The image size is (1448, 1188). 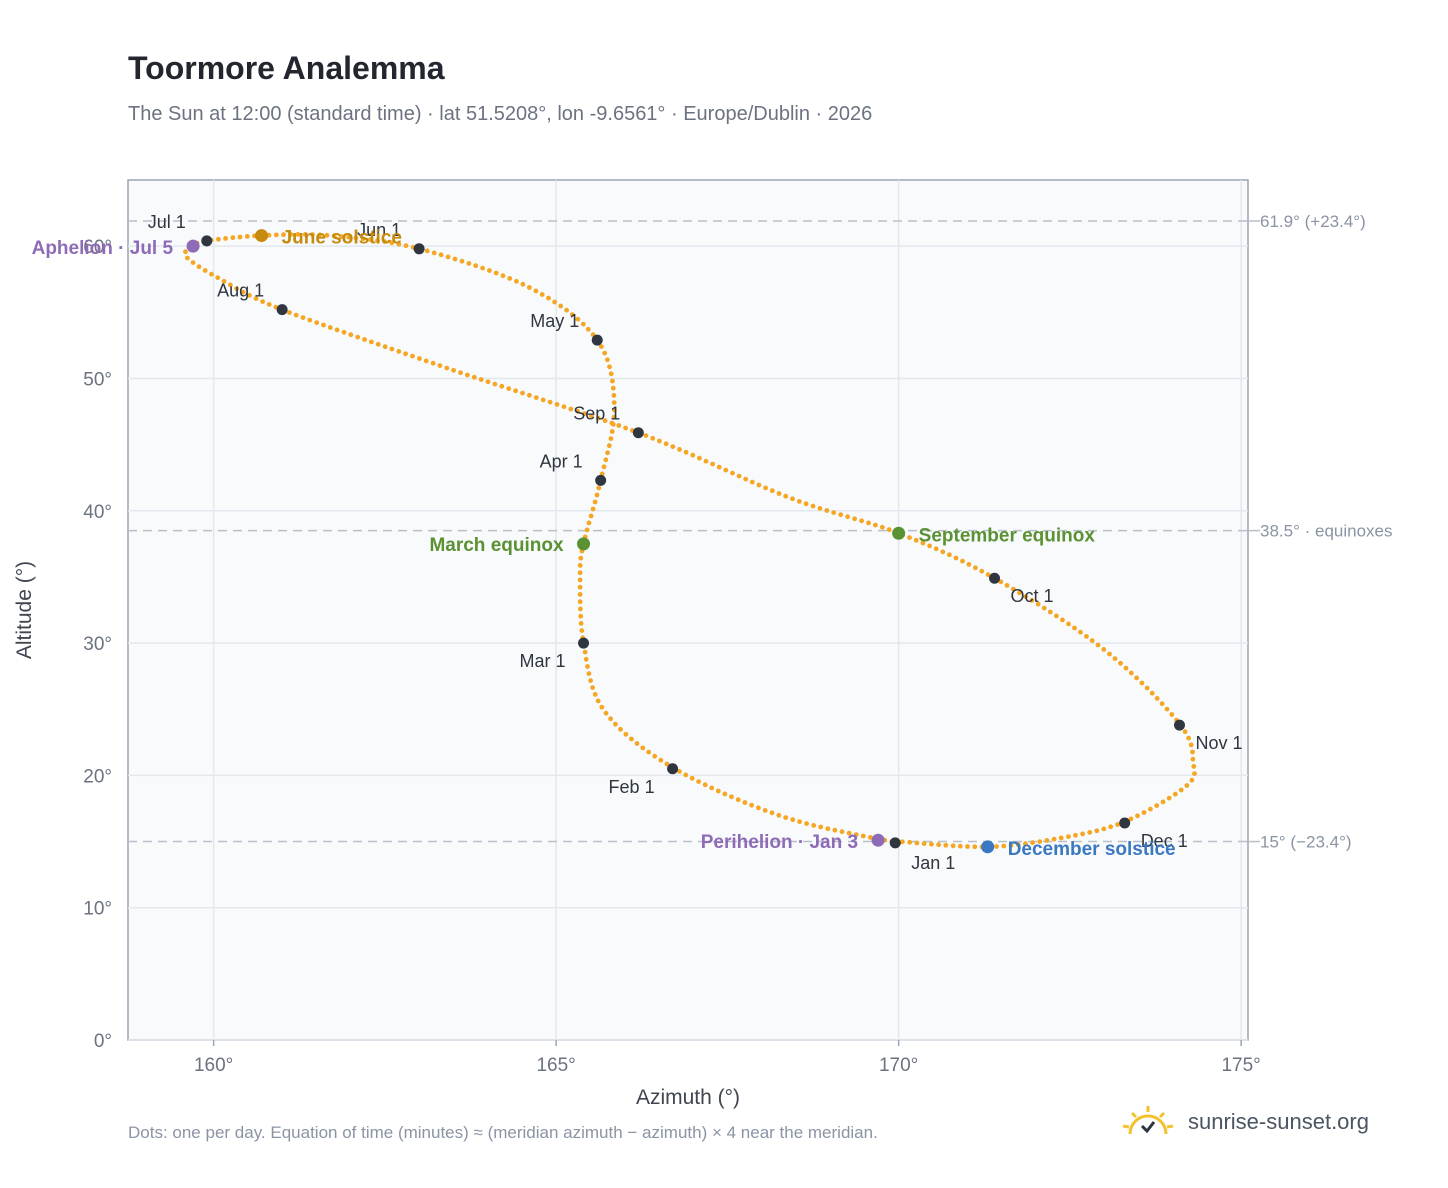 What do you see at coordinates (97, 379) in the screenshot?
I see `y-tick-label: 50°` at bounding box center [97, 379].